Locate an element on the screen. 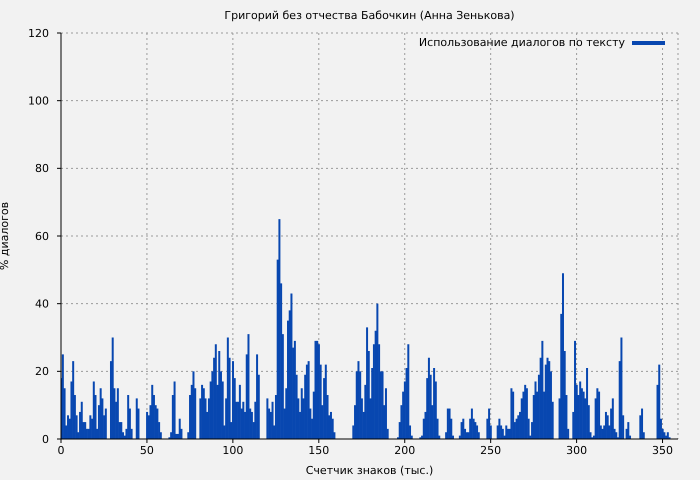 Image resolution: width=700 pixels, height=480 pixels. x-tick-label: 300 is located at coordinates (577, 450).